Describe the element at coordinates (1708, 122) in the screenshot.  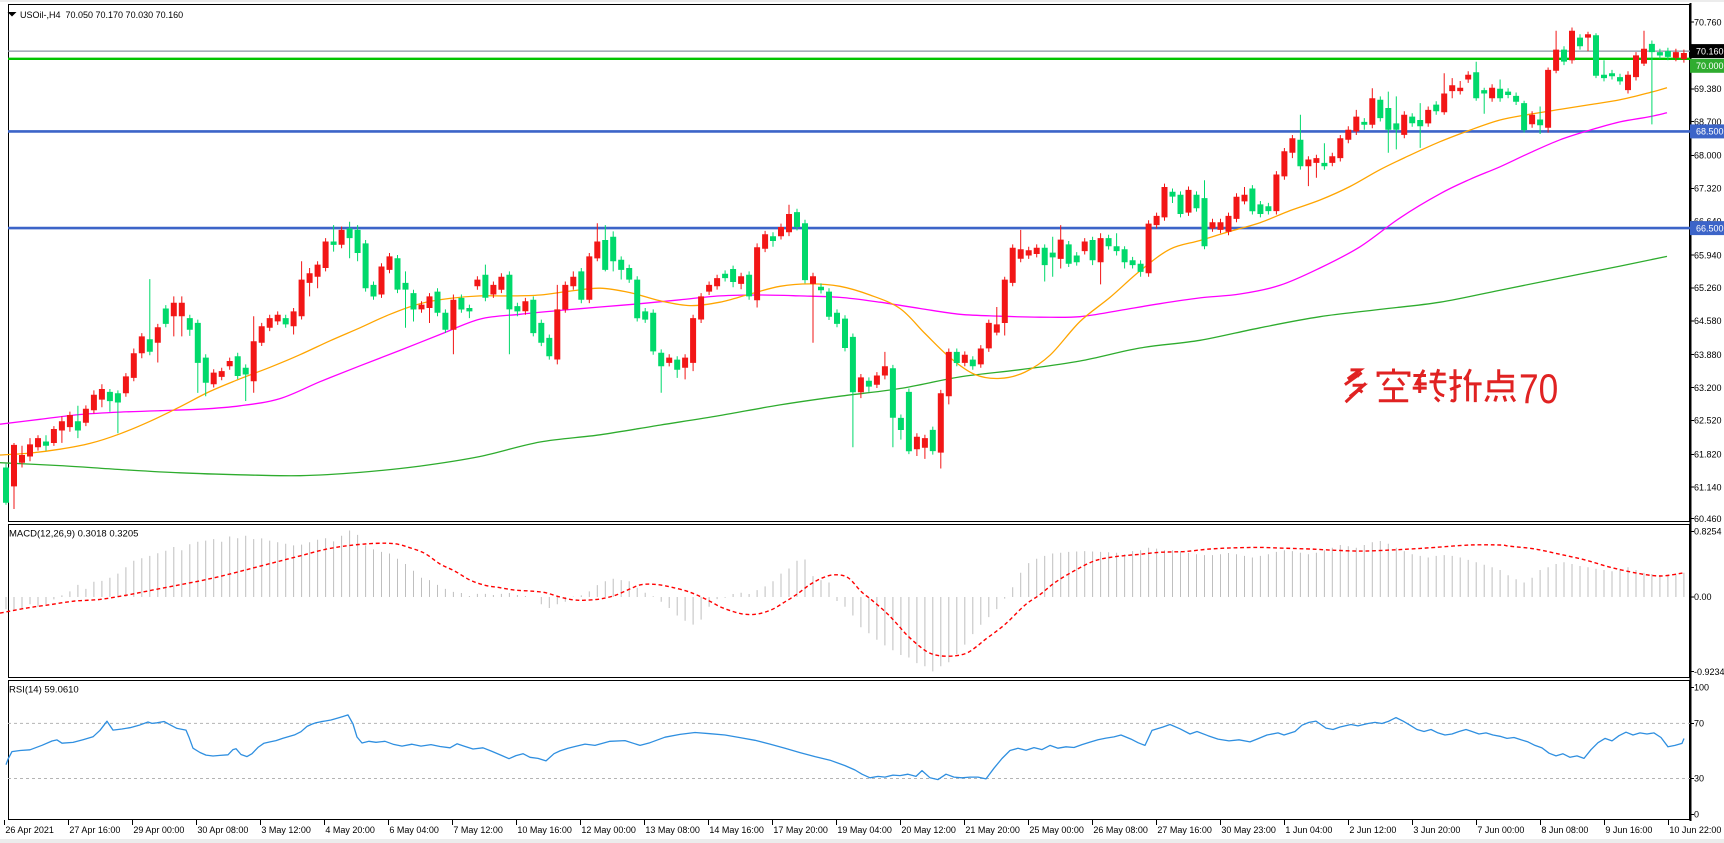
I see `svg-text: 68.700` at that location.